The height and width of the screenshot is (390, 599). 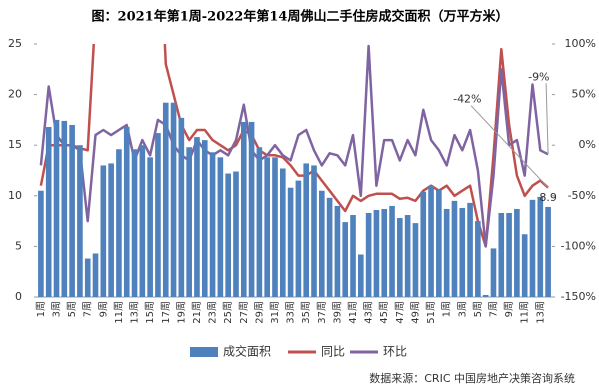 What do you see at coordinates (467, 99) in the screenshot?
I see `data-label: -42%` at bounding box center [467, 99].